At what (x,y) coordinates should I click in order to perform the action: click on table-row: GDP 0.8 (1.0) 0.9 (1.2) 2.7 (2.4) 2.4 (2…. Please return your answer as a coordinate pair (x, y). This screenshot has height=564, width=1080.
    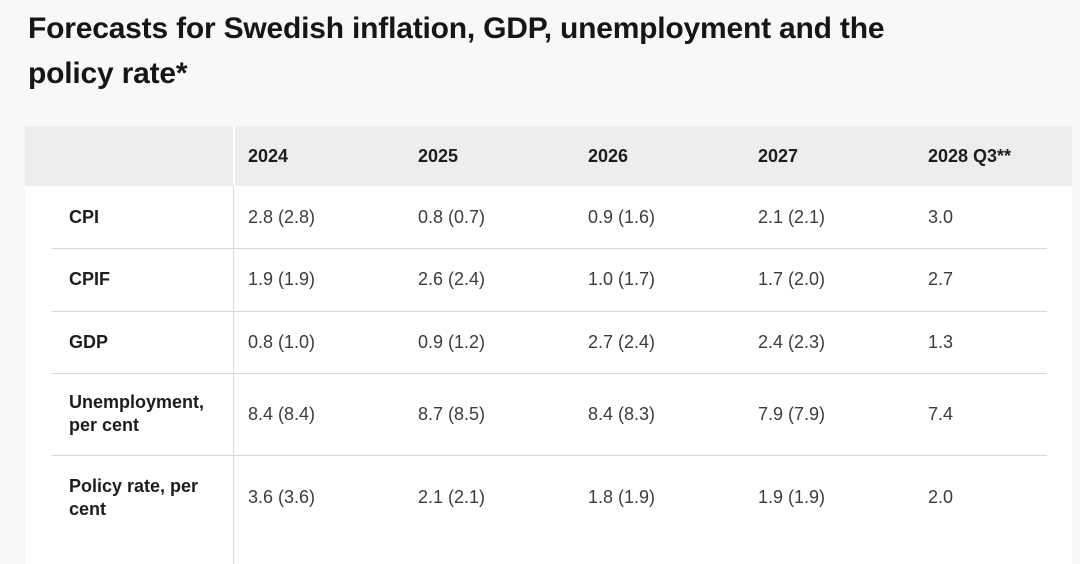
    Looking at the image, I should click on (548, 342).